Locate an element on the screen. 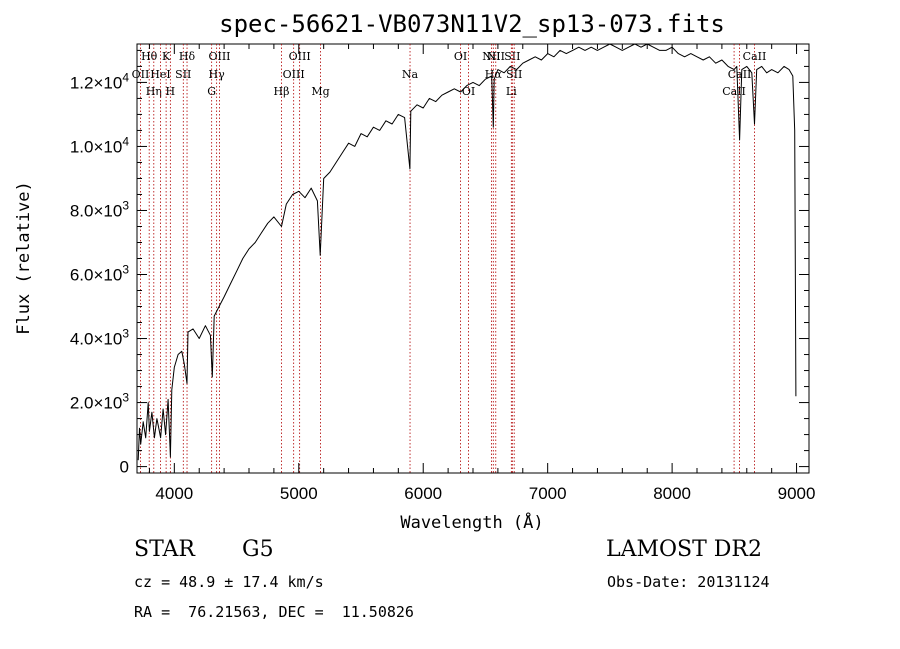  y-tick-label: 4.0×10³ is located at coordinates (99, 338).